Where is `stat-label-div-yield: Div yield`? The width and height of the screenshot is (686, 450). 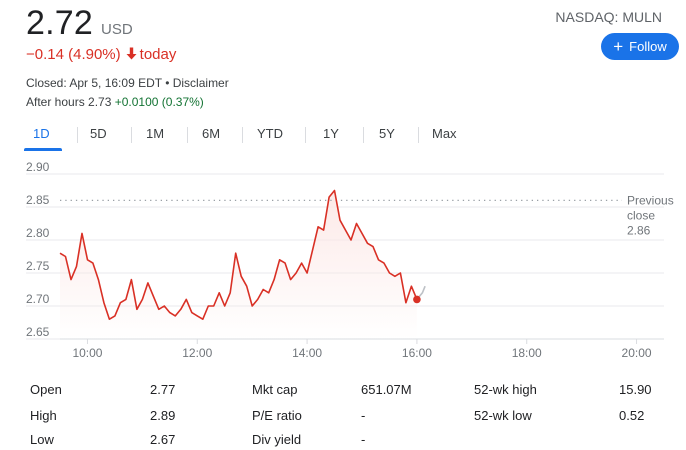
stat-label-div-yield: Div yield is located at coordinates (277, 439).